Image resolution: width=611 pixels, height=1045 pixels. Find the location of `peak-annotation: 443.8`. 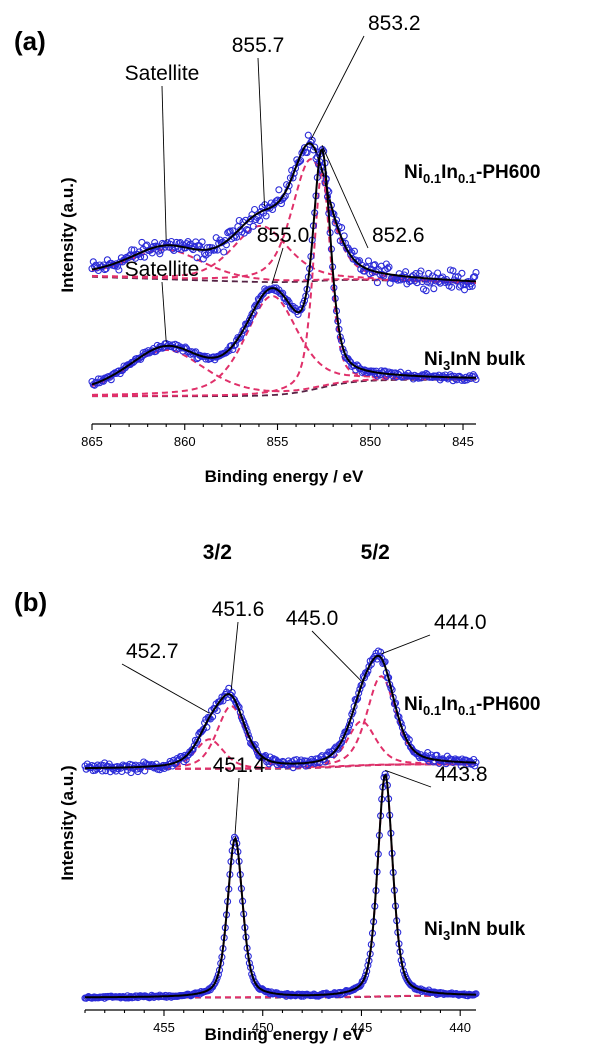

peak-annotation: 443.8 is located at coordinates (461, 774).